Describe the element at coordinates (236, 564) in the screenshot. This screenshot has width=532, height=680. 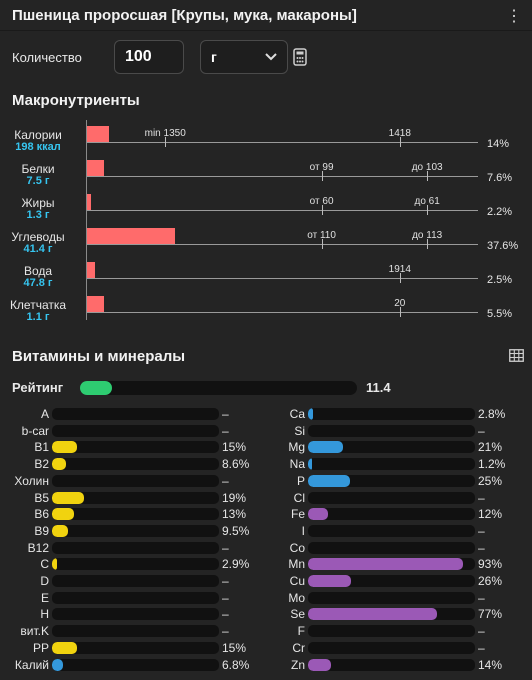
I see `nutrient-percent: 2.9%` at that location.